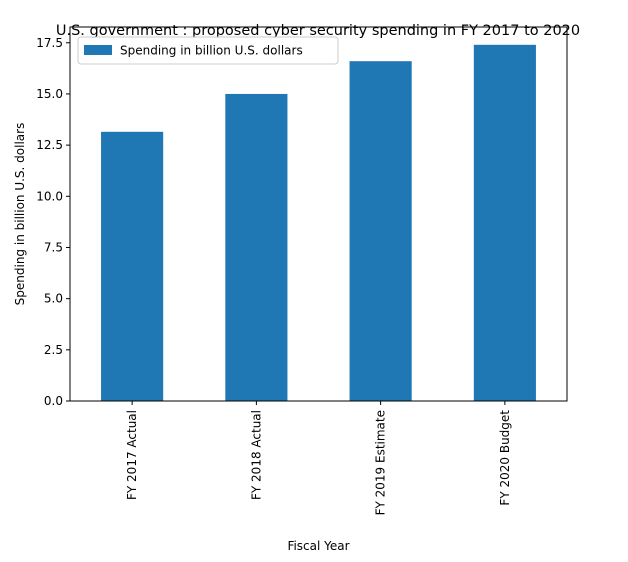 This screenshot has height=562, width=628. What do you see at coordinates (49, 94) in the screenshot?
I see `y-tick-label: 15.0` at bounding box center [49, 94].